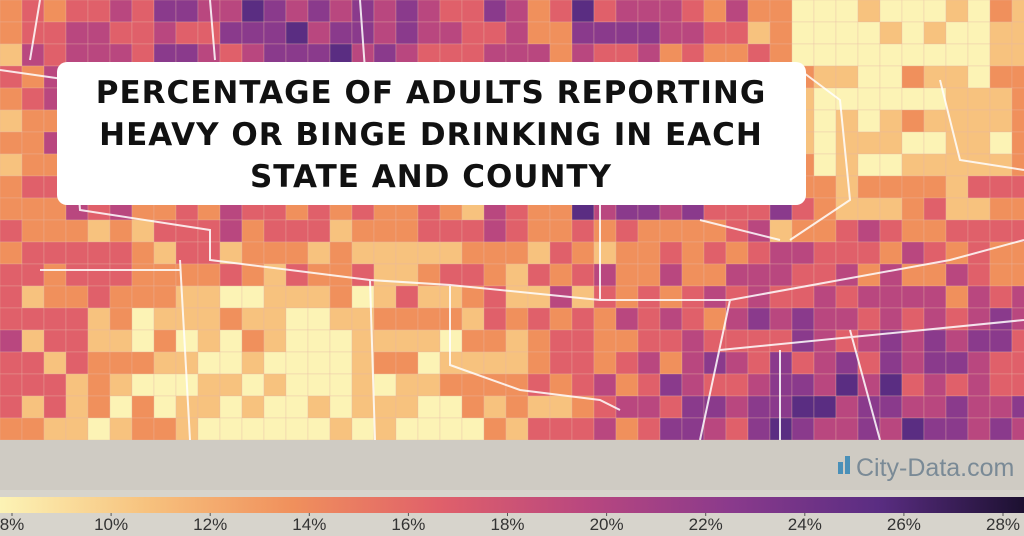 The image size is (1024, 536). What do you see at coordinates (507, 524) in the screenshot?
I see `tick-label: 18%` at bounding box center [507, 524].